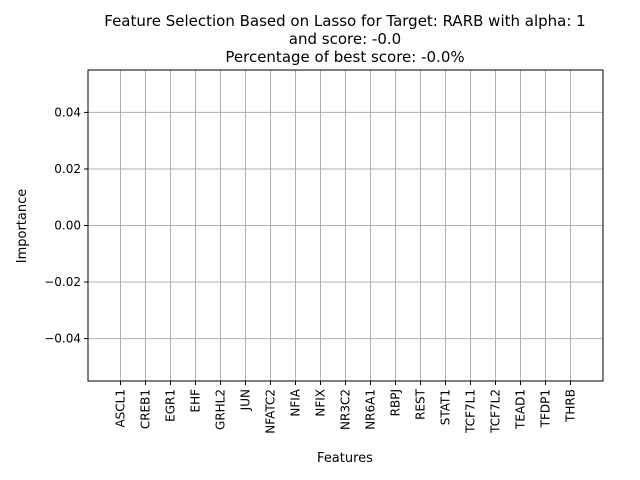 This screenshot has height=480, width=640. I want to click on x-tick-label-creb1: CREB1, so click(146, 409).